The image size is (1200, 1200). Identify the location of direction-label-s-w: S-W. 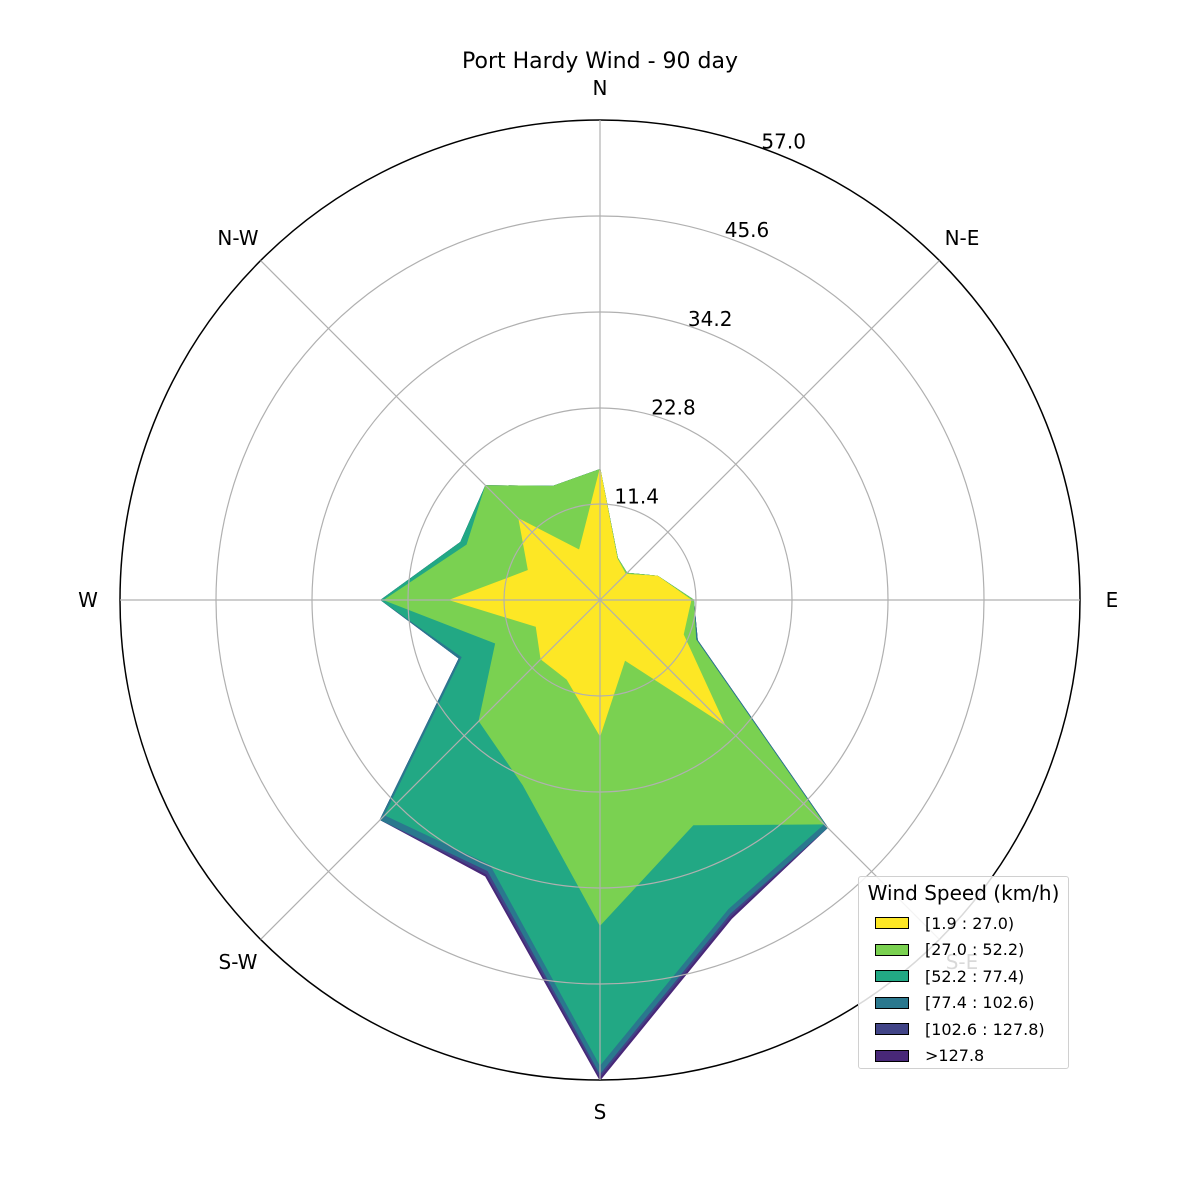
(238, 962).